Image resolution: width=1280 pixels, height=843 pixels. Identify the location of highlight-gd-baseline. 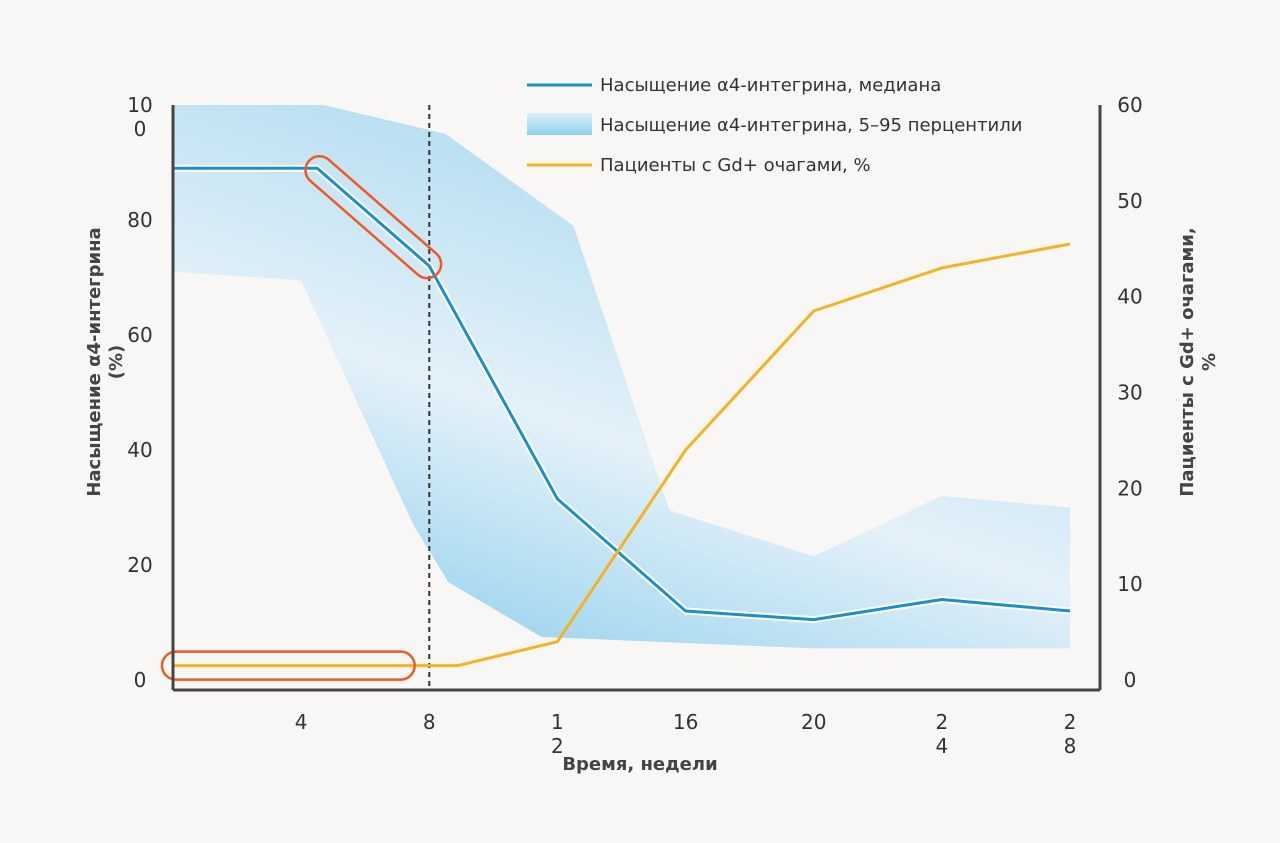
(288, 665).